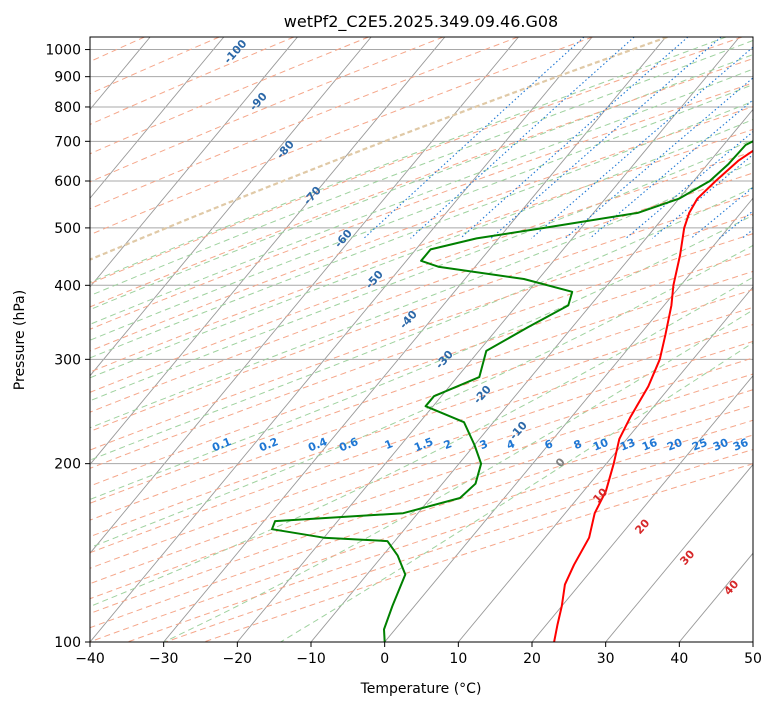  Describe the element at coordinates (421, 22) in the screenshot. I see `chart-title: wetPf2_C2E5.2025.349.09.46.G08` at that location.